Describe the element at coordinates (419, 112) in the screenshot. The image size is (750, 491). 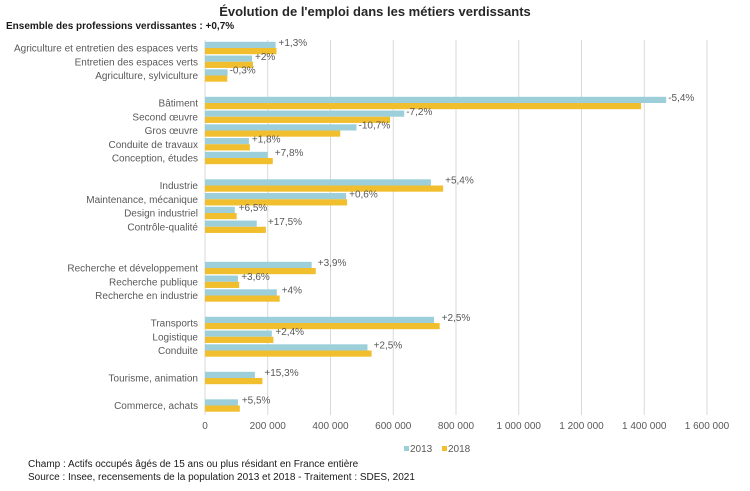
I see `change-label: -7,2%` at that location.